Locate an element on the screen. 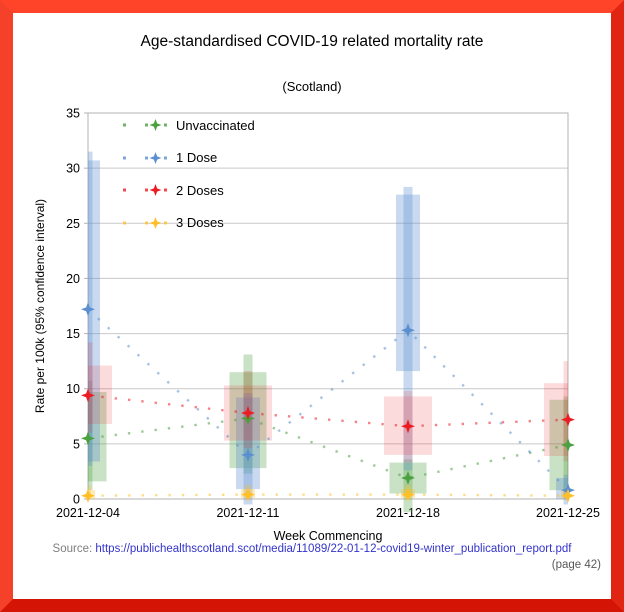  svg-text: 2021-12-11 is located at coordinates (247, 513).